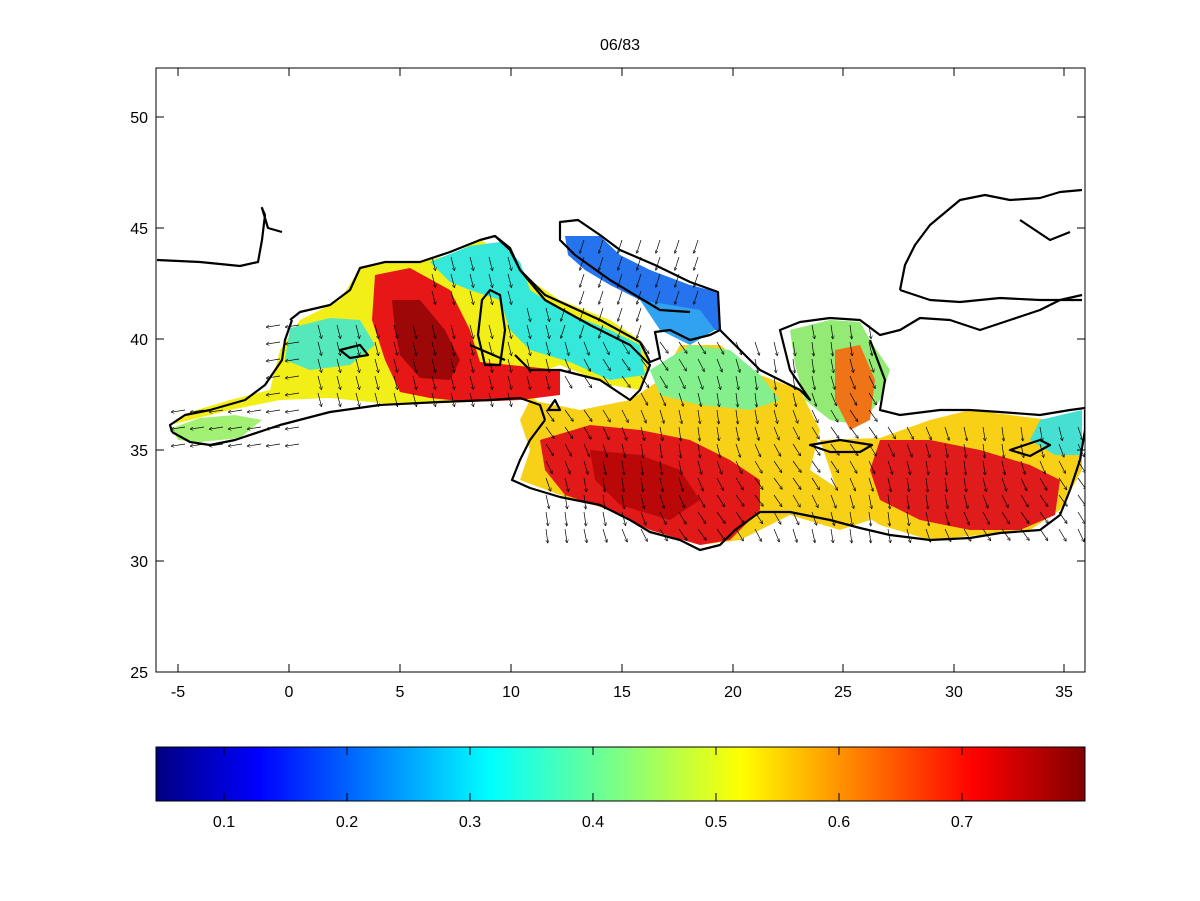 The height and width of the screenshot is (901, 1200). I want to click on coast-iberia, so click(231, 376).